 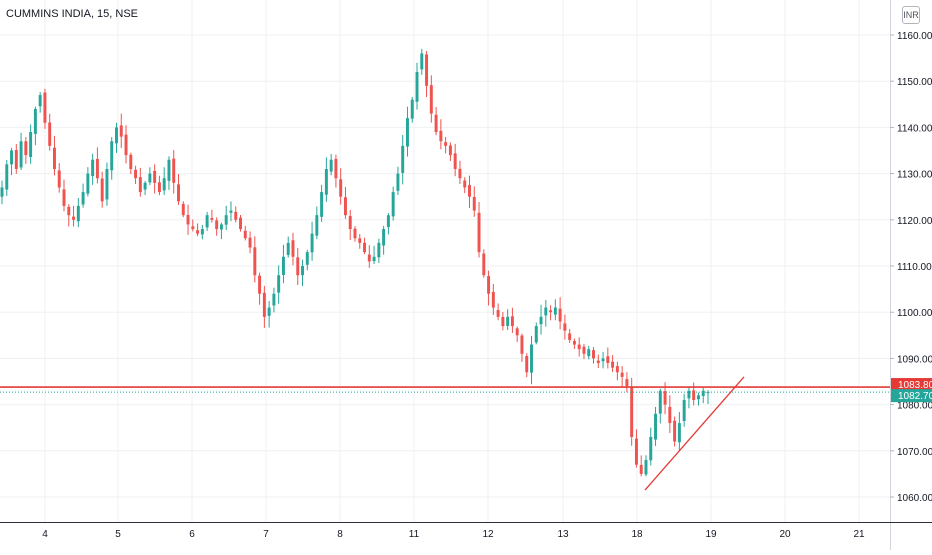 I want to click on trendline, so click(x=694, y=433).